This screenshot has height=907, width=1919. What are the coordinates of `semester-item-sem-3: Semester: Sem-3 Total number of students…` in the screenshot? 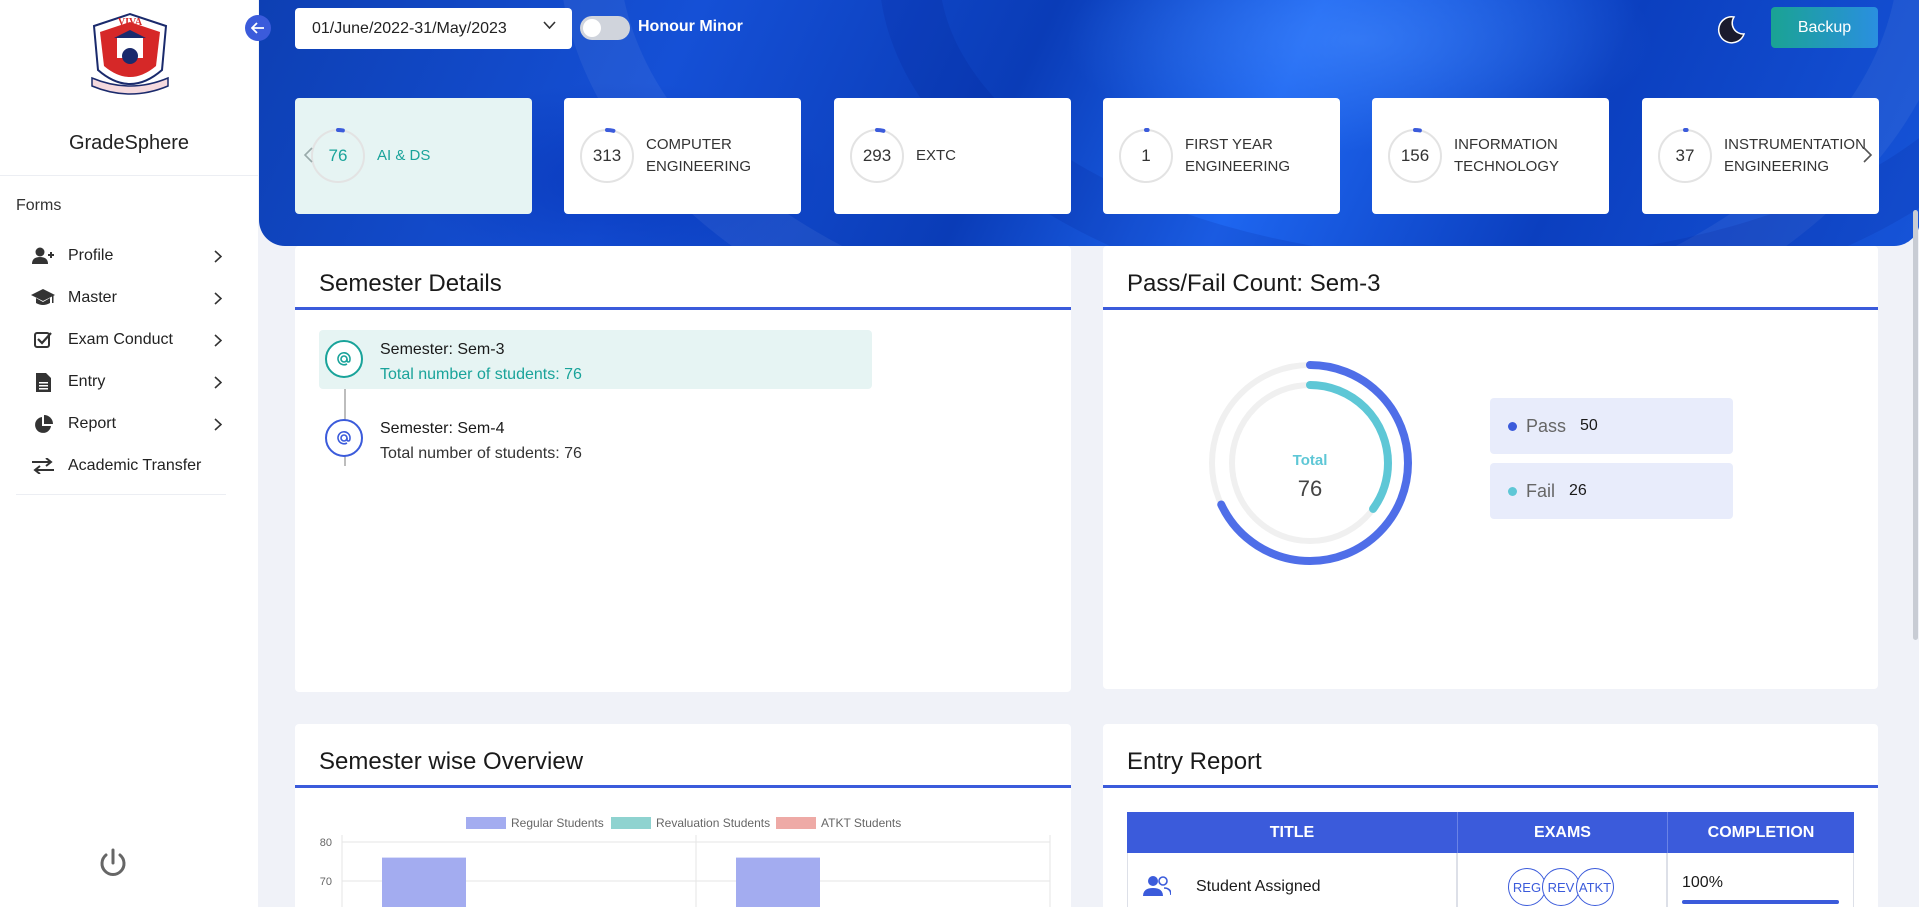 It's located at (595, 359).